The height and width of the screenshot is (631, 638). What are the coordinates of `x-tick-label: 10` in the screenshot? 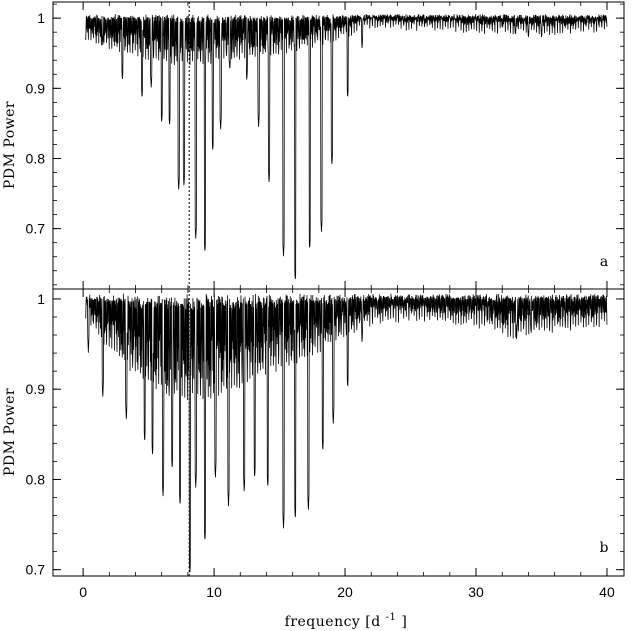 It's located at (214, 592).